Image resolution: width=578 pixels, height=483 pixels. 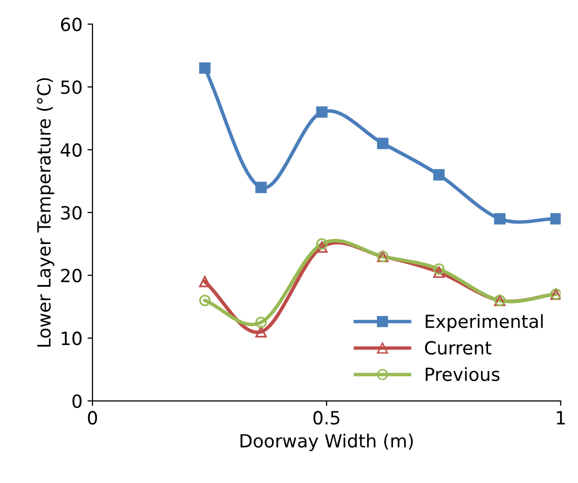 What do you see at coordinates (72, 339) in the screenshot?
I see `y-tick-label: 10` at bounding box center [72, 339].